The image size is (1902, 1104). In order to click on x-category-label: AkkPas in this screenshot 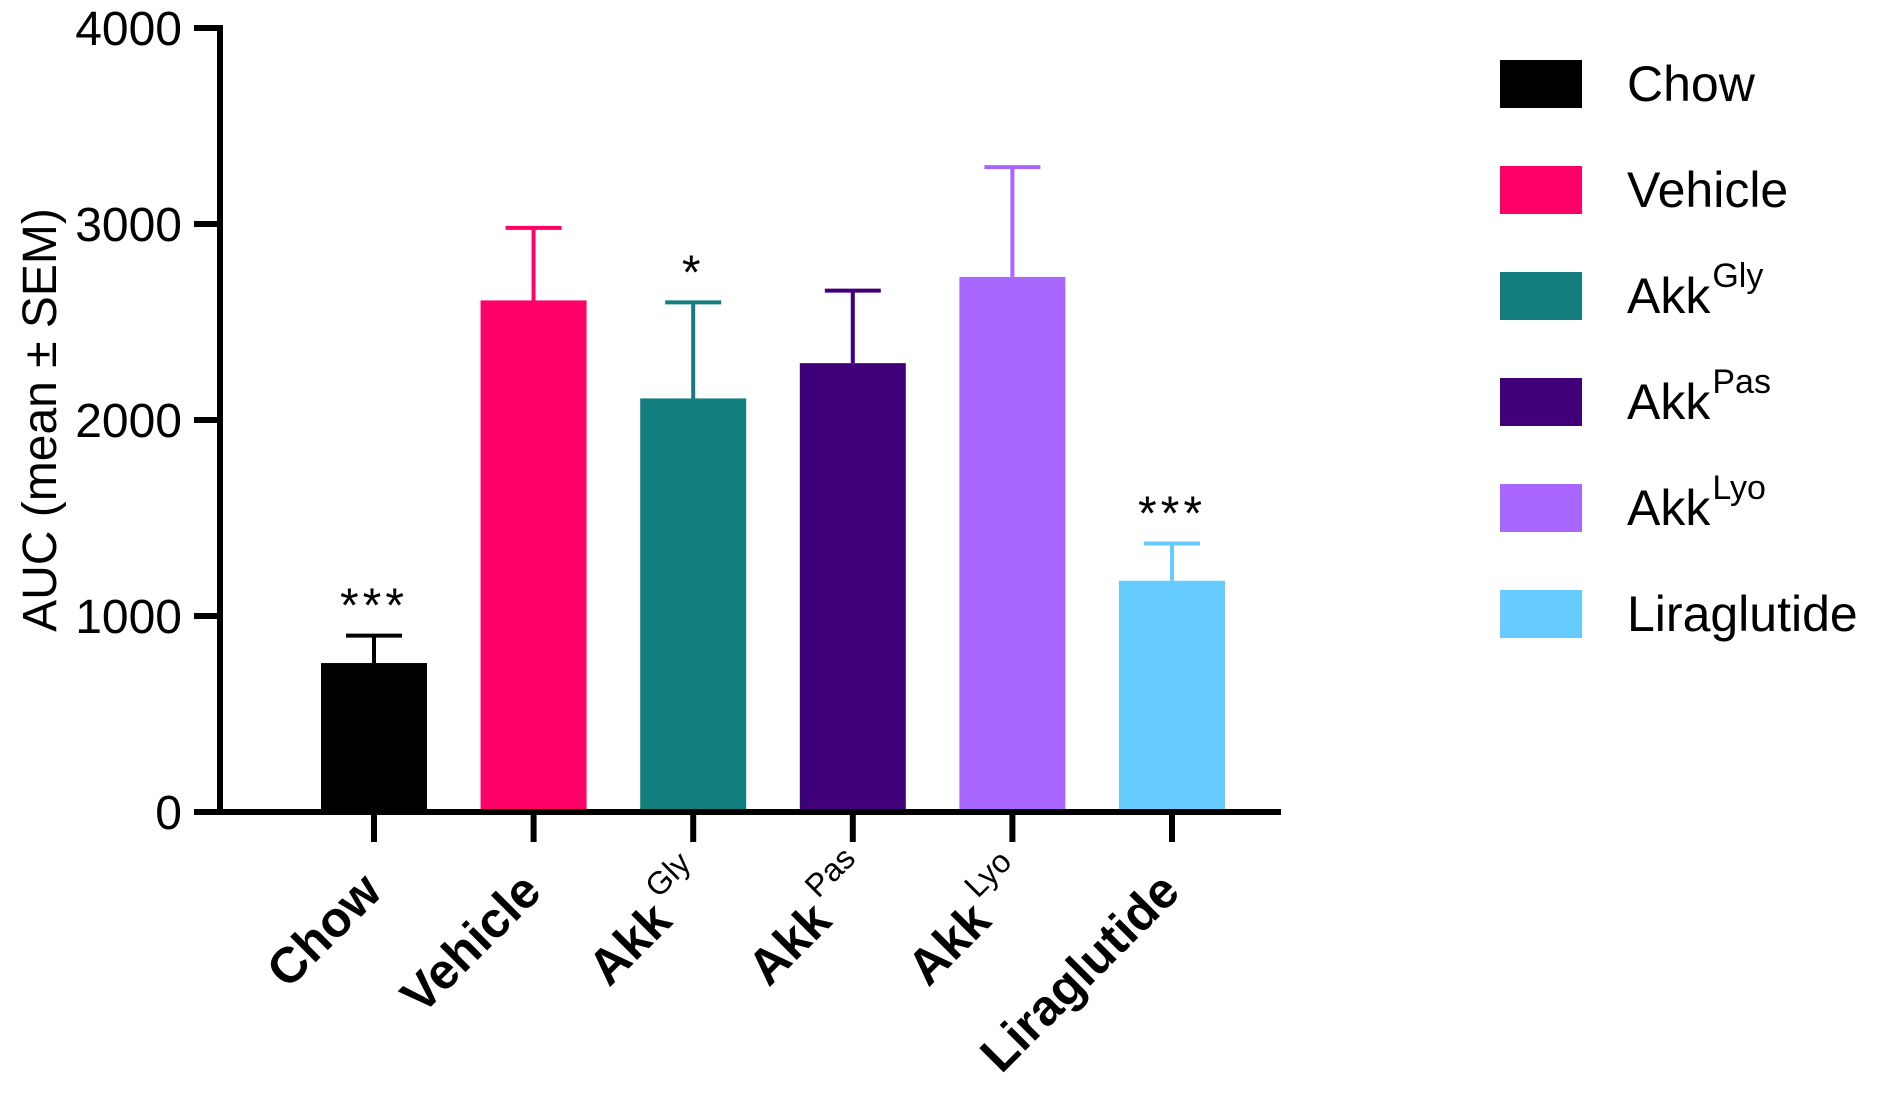, I will do `click(806, 918)`.